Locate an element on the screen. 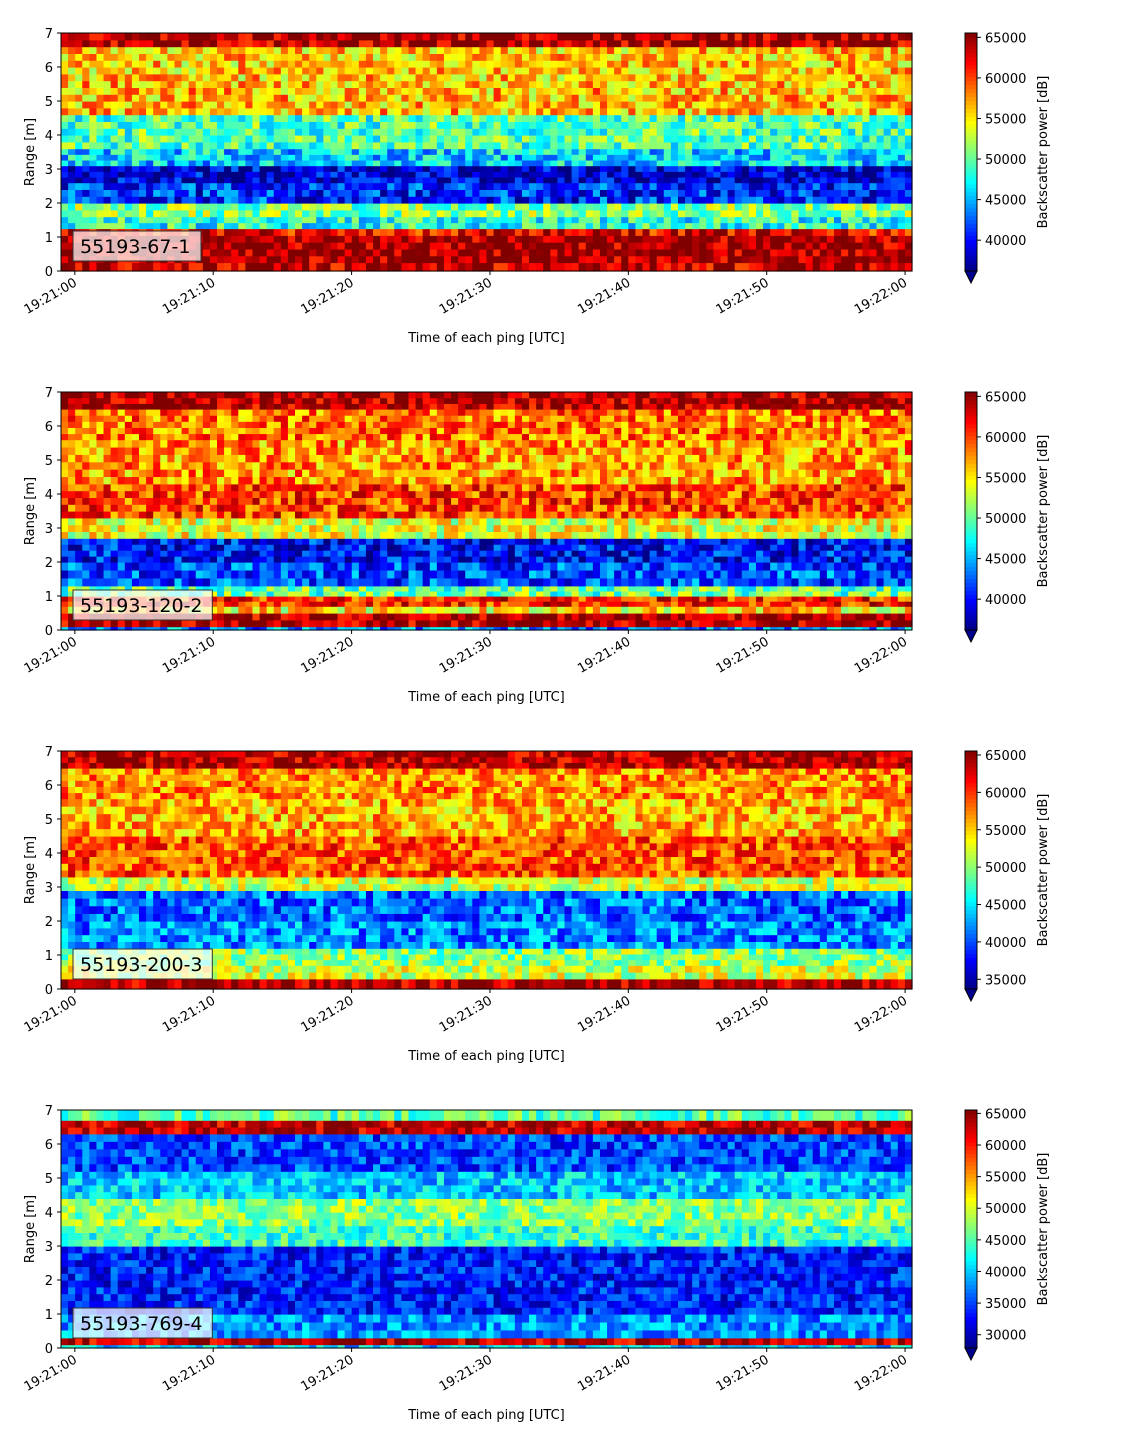 The image size is (1140, 1436). x-tick-label: 19:21:40 is located at coordinates (604, 296).